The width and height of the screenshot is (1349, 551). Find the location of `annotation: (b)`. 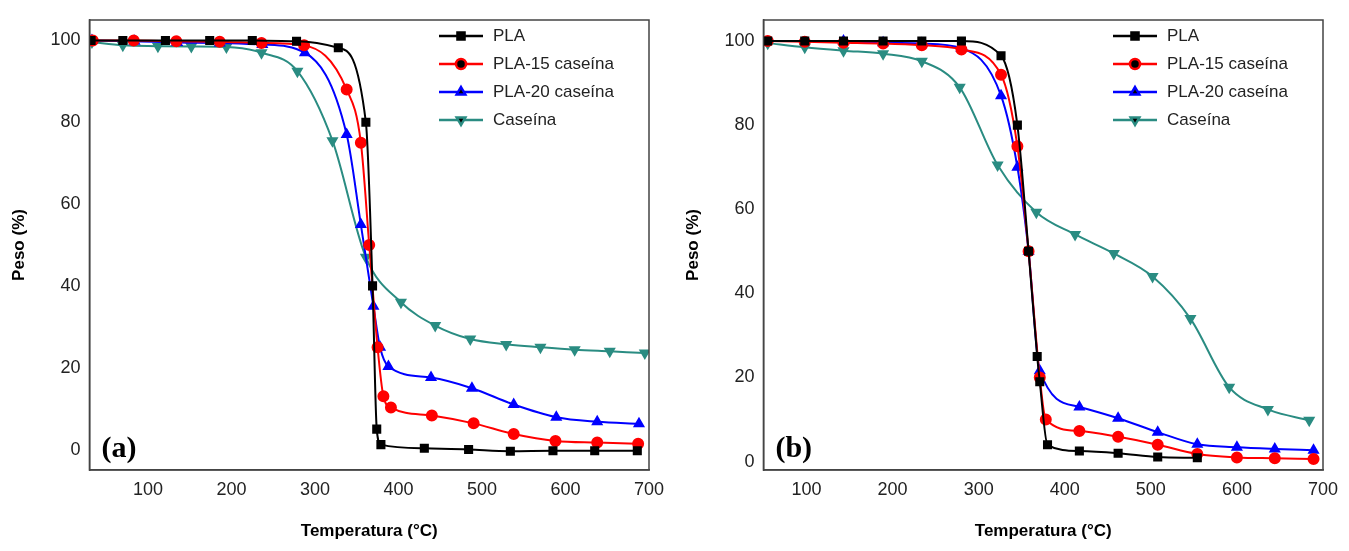

annotation: (b) is located at coordinates (794, 446).